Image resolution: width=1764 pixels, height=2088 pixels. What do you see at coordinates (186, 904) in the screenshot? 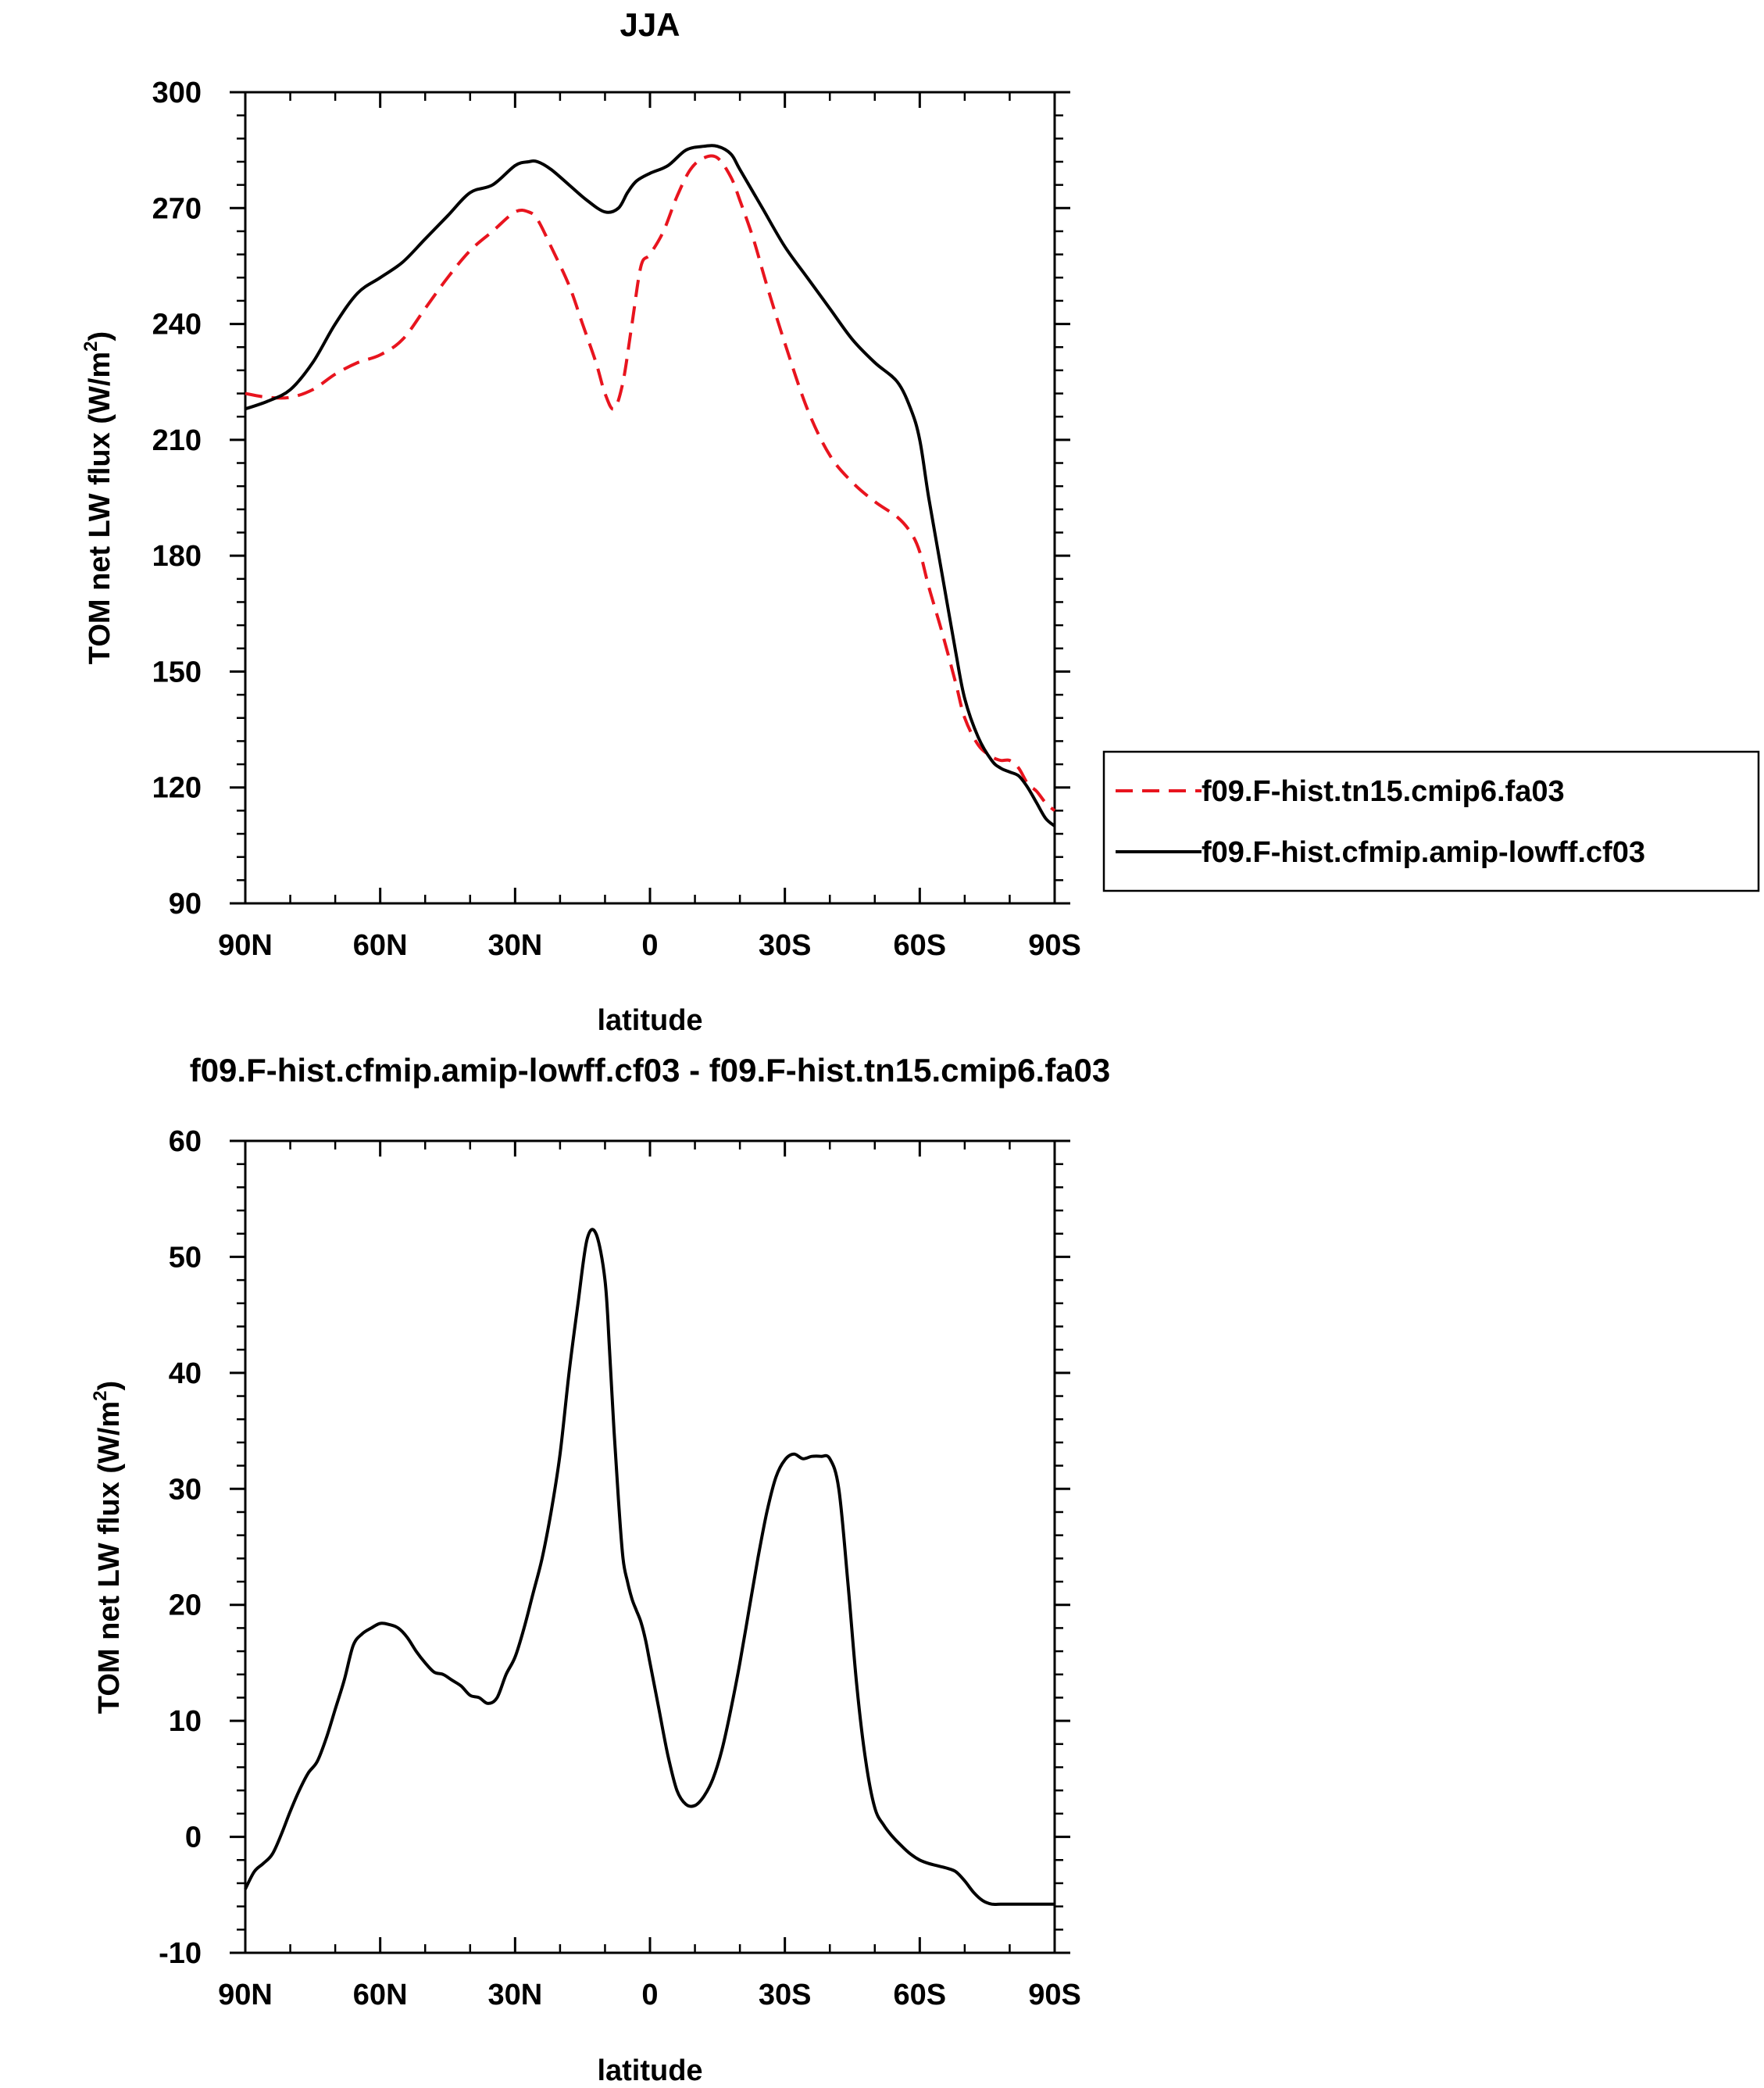
I see `top-y-tick-label: 90` at bounding box center [186, 904].